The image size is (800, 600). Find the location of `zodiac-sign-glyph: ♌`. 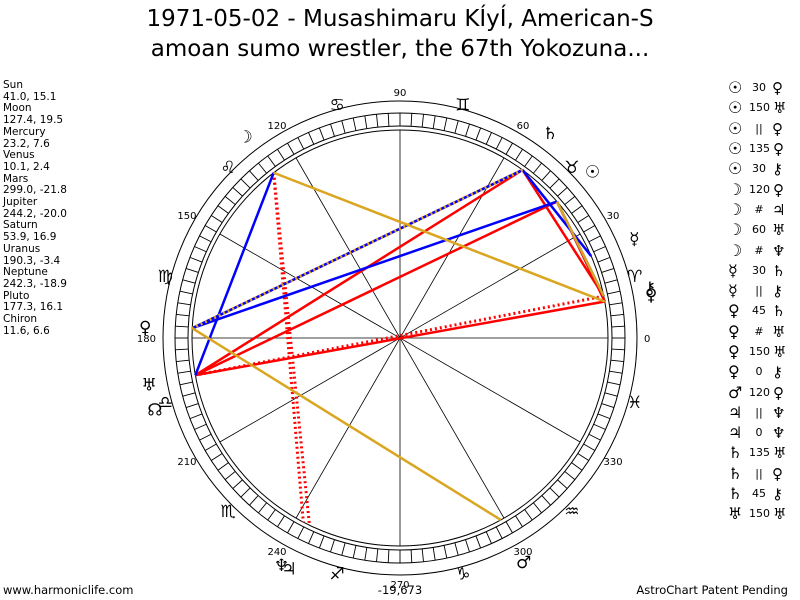

zodiac-sign-glyph: ♌ is located at coordinates (228, 168).